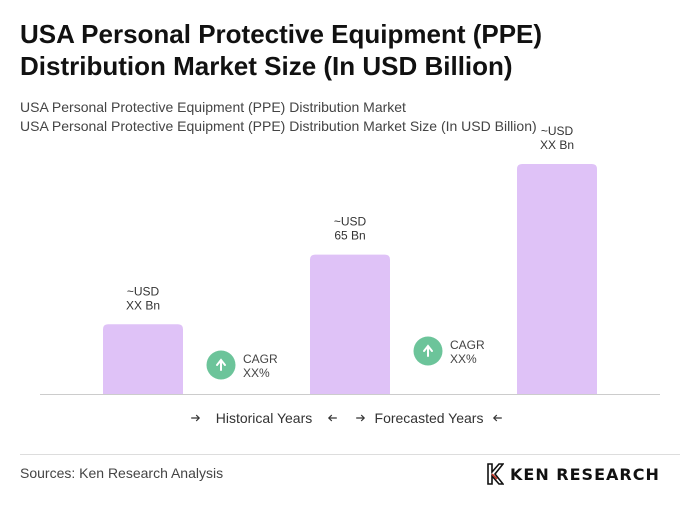 The image size is (700, 520). I want to click on bar-1-label-line-1: ~USD, so click(143, 291).